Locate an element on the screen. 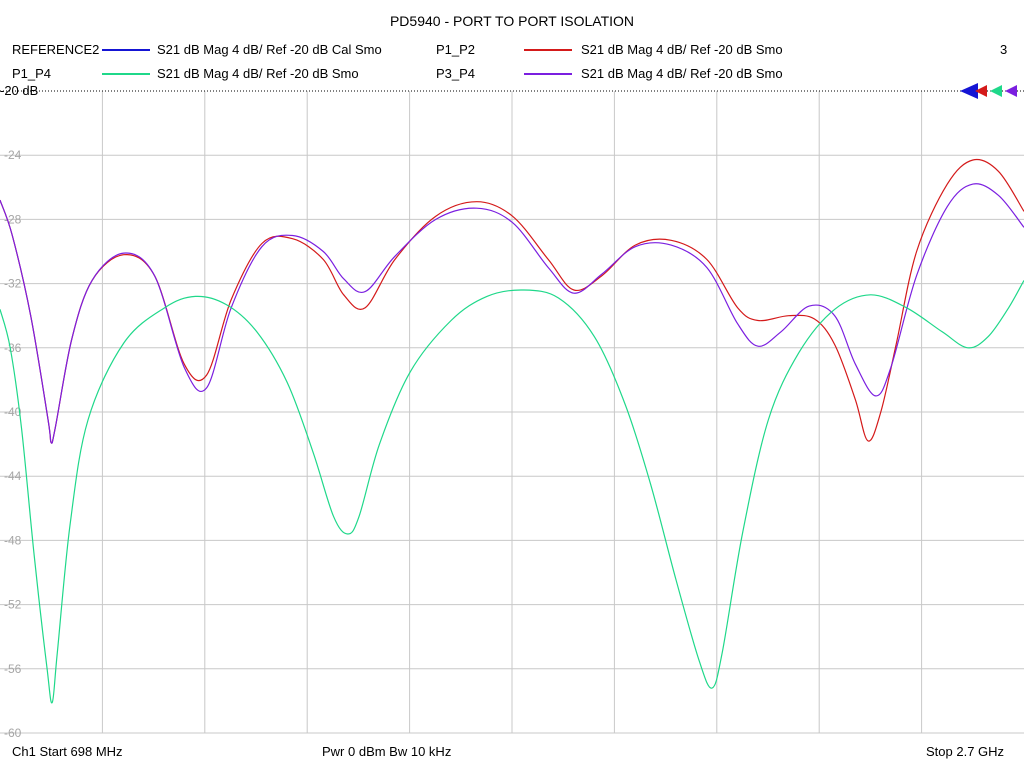  footer-power-bandwidth: Pwr 0 dBm Bw 10 kHz is located at coordinates (387, 751).